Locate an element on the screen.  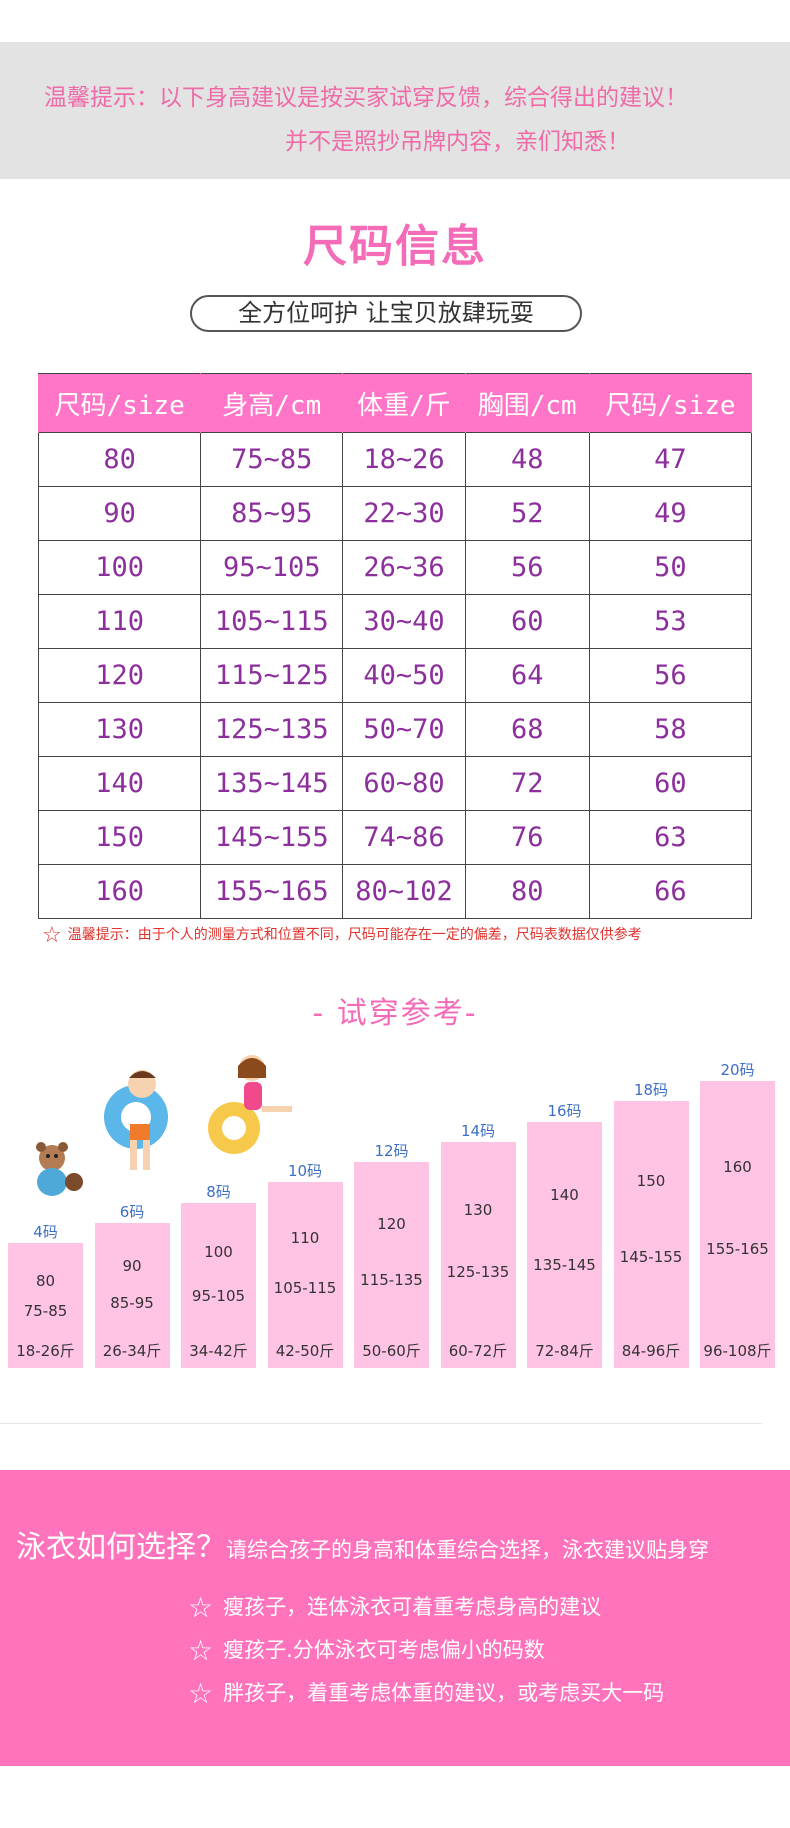
bar-height-value: 120 is located at coordinates (391, 1223).